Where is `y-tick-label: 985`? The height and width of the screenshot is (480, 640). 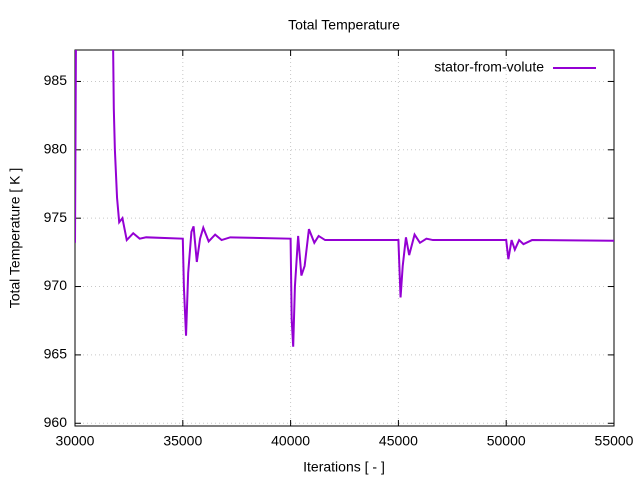
y-tick-label: 985 is located at coordinates (56, 80).